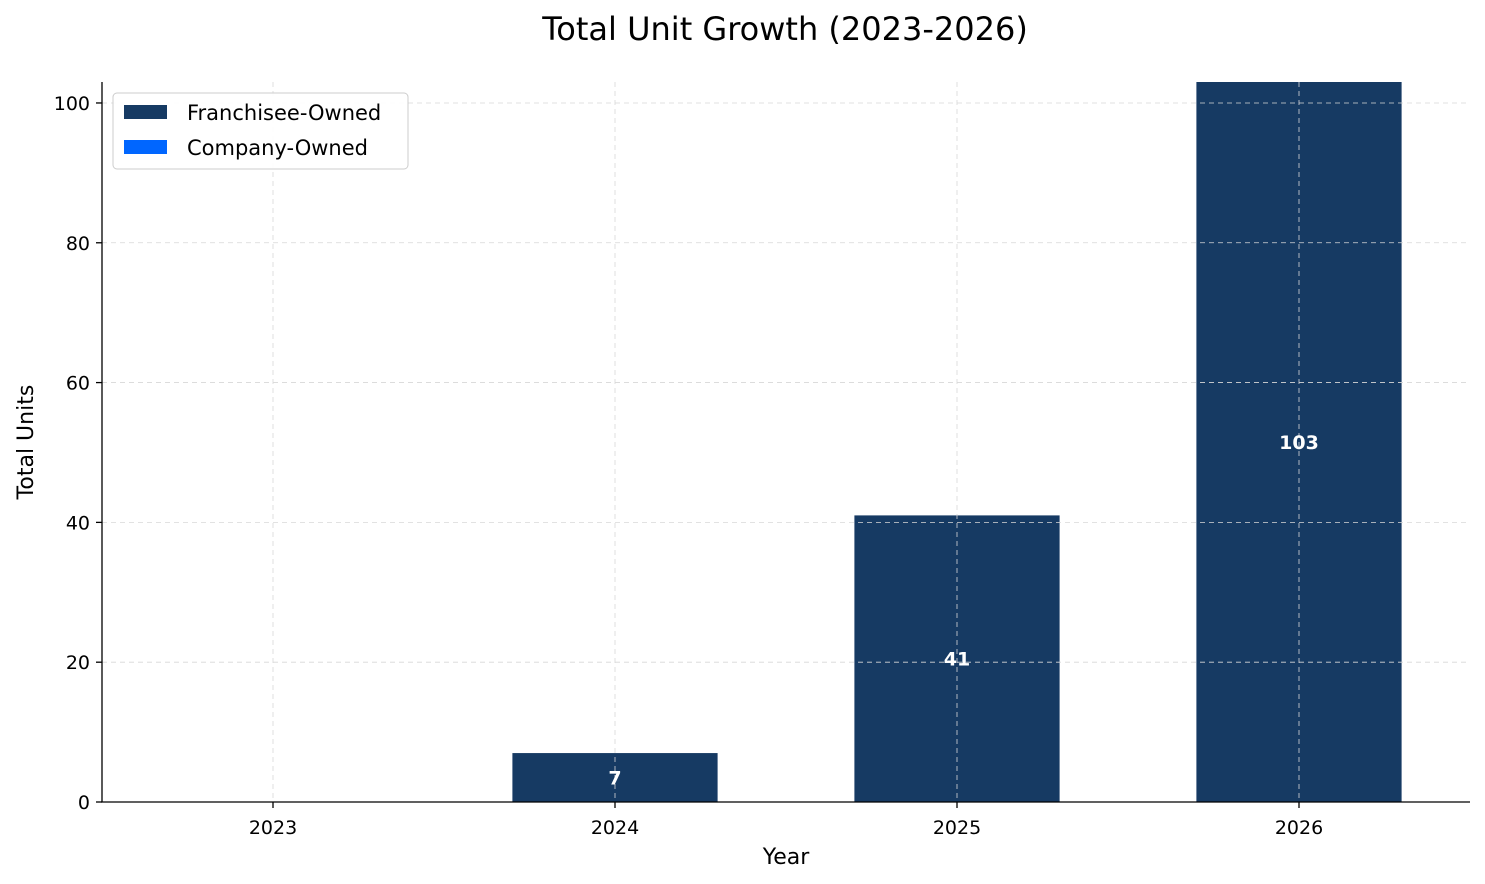  Describe the element at coordinates (26, 443) in the screenshot. I see `y-axis-label: Total Units` at that location.